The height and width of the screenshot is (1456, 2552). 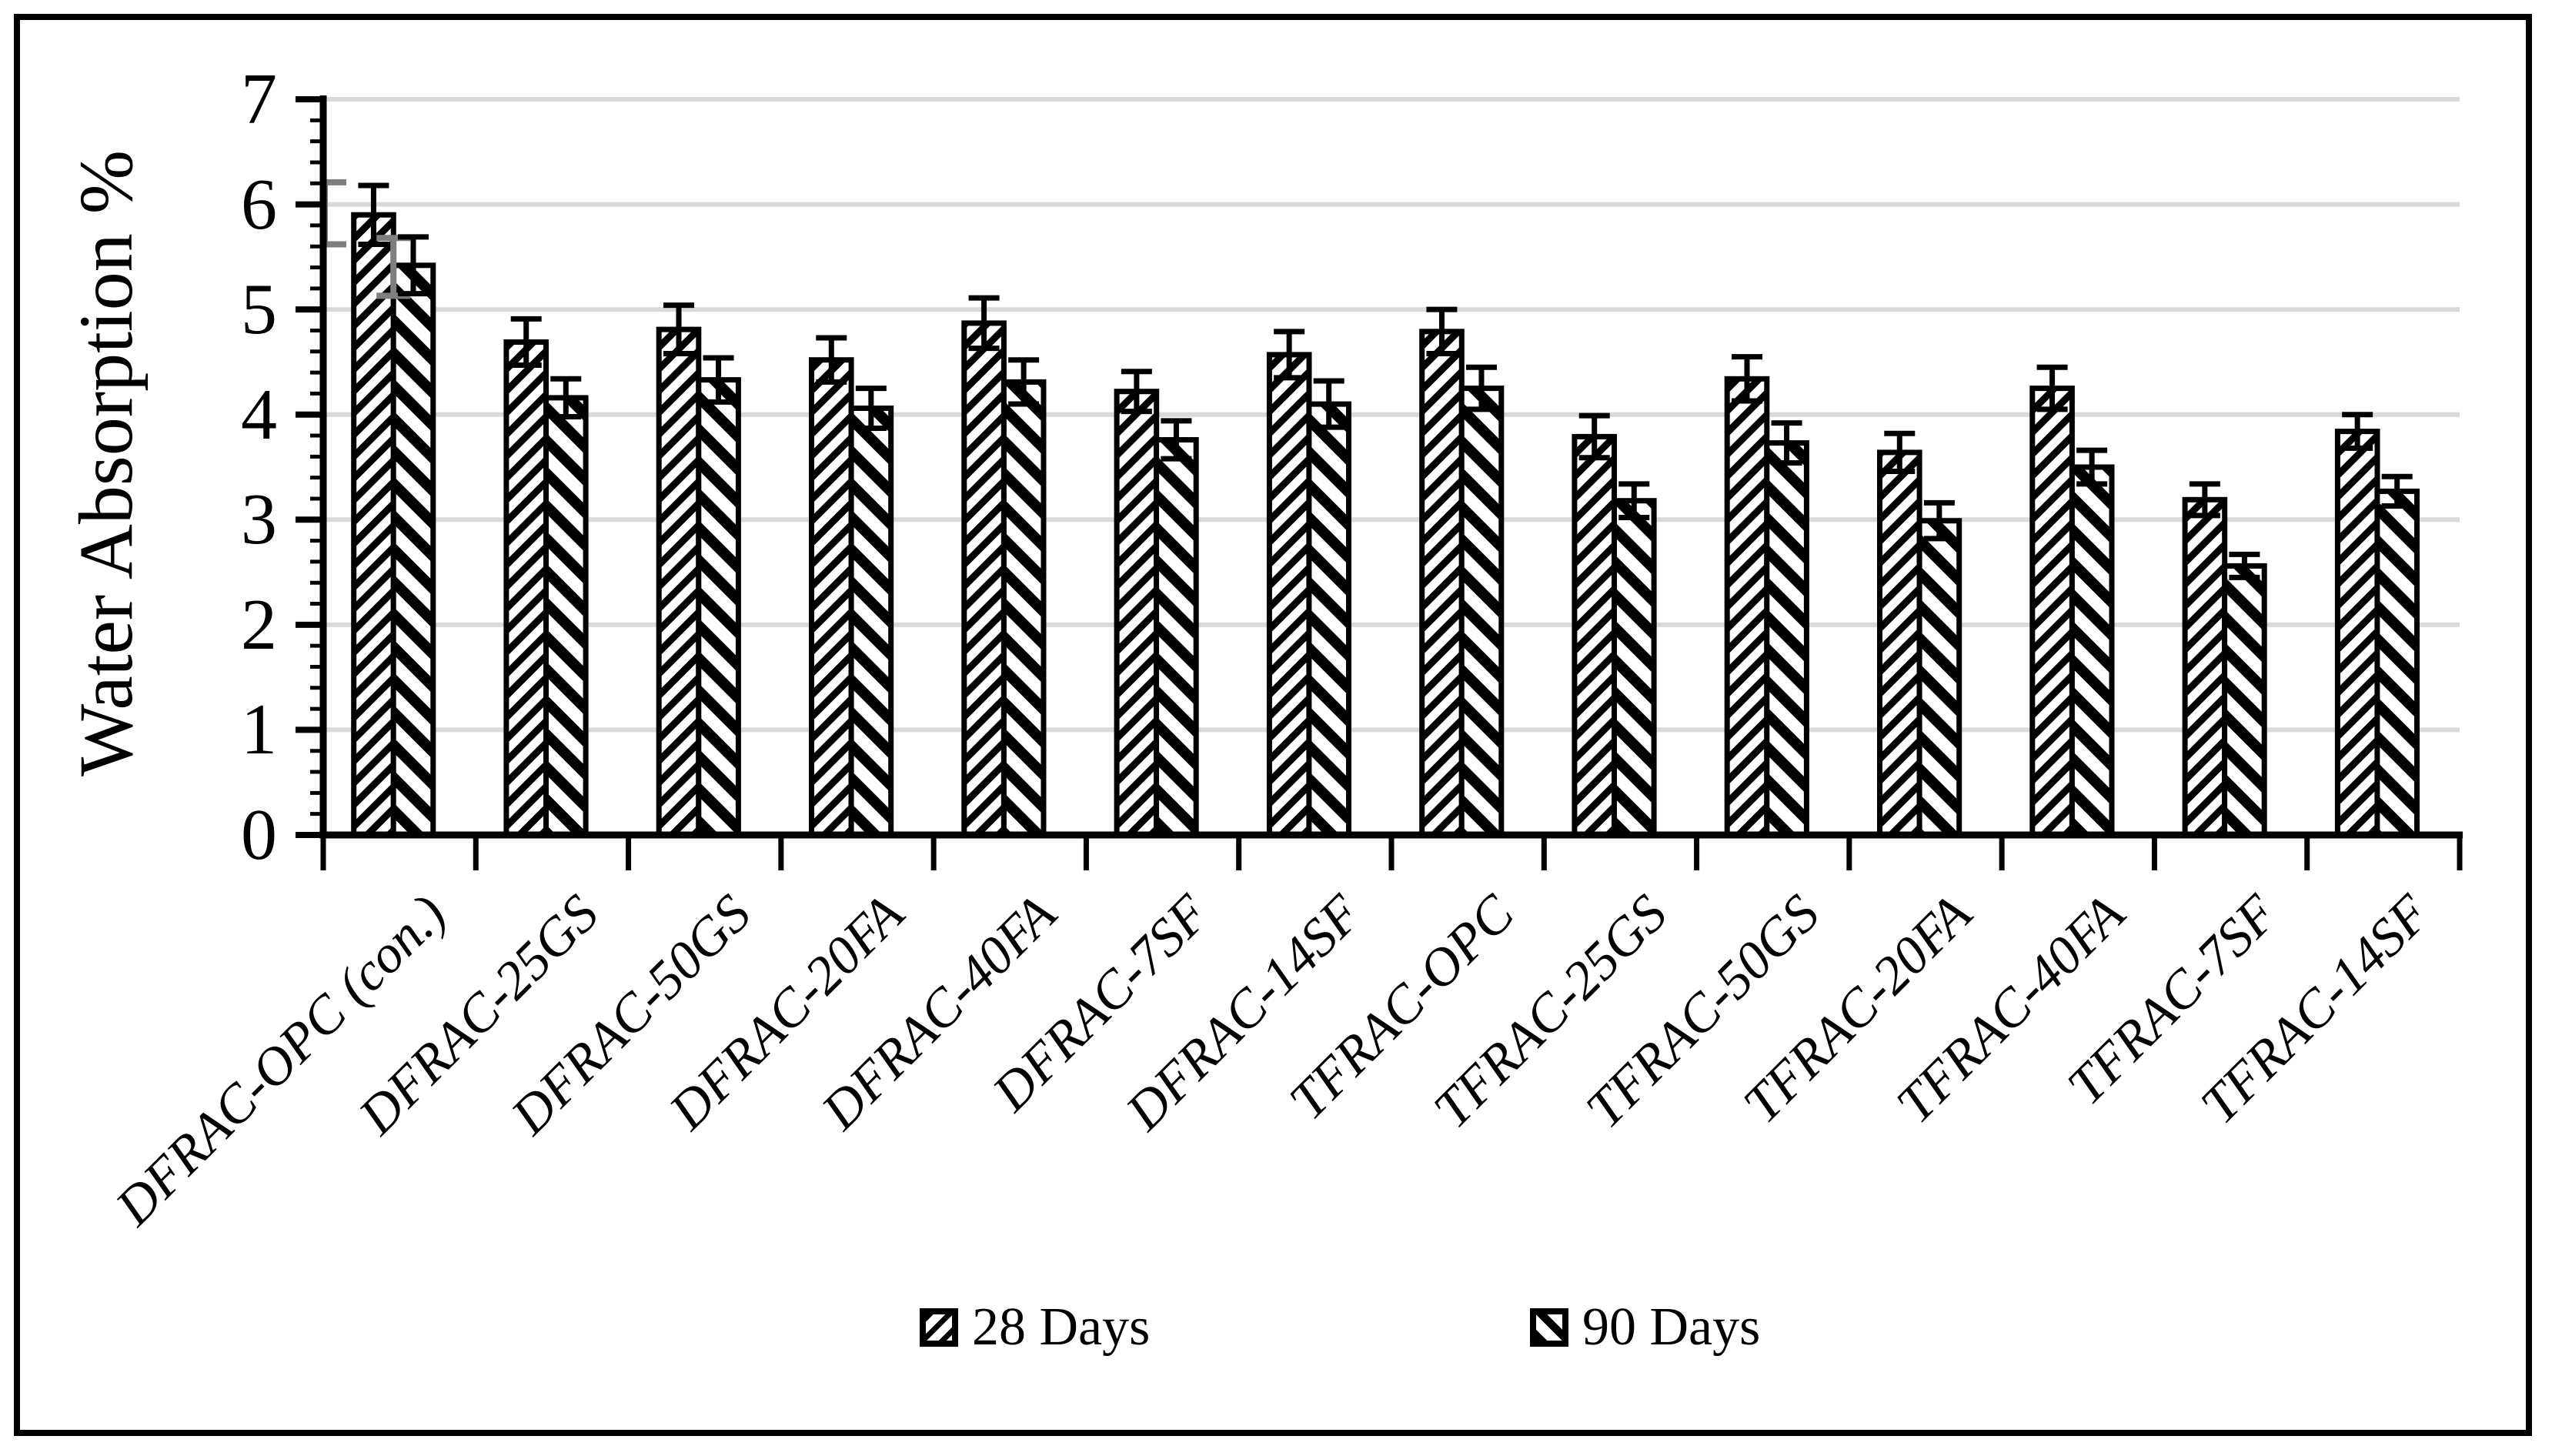 What do you see at coordinates (1289, 595) in the screenshot?
I see `bar-28-days-dfrac-14sf` at bounding box center [1289, 595].